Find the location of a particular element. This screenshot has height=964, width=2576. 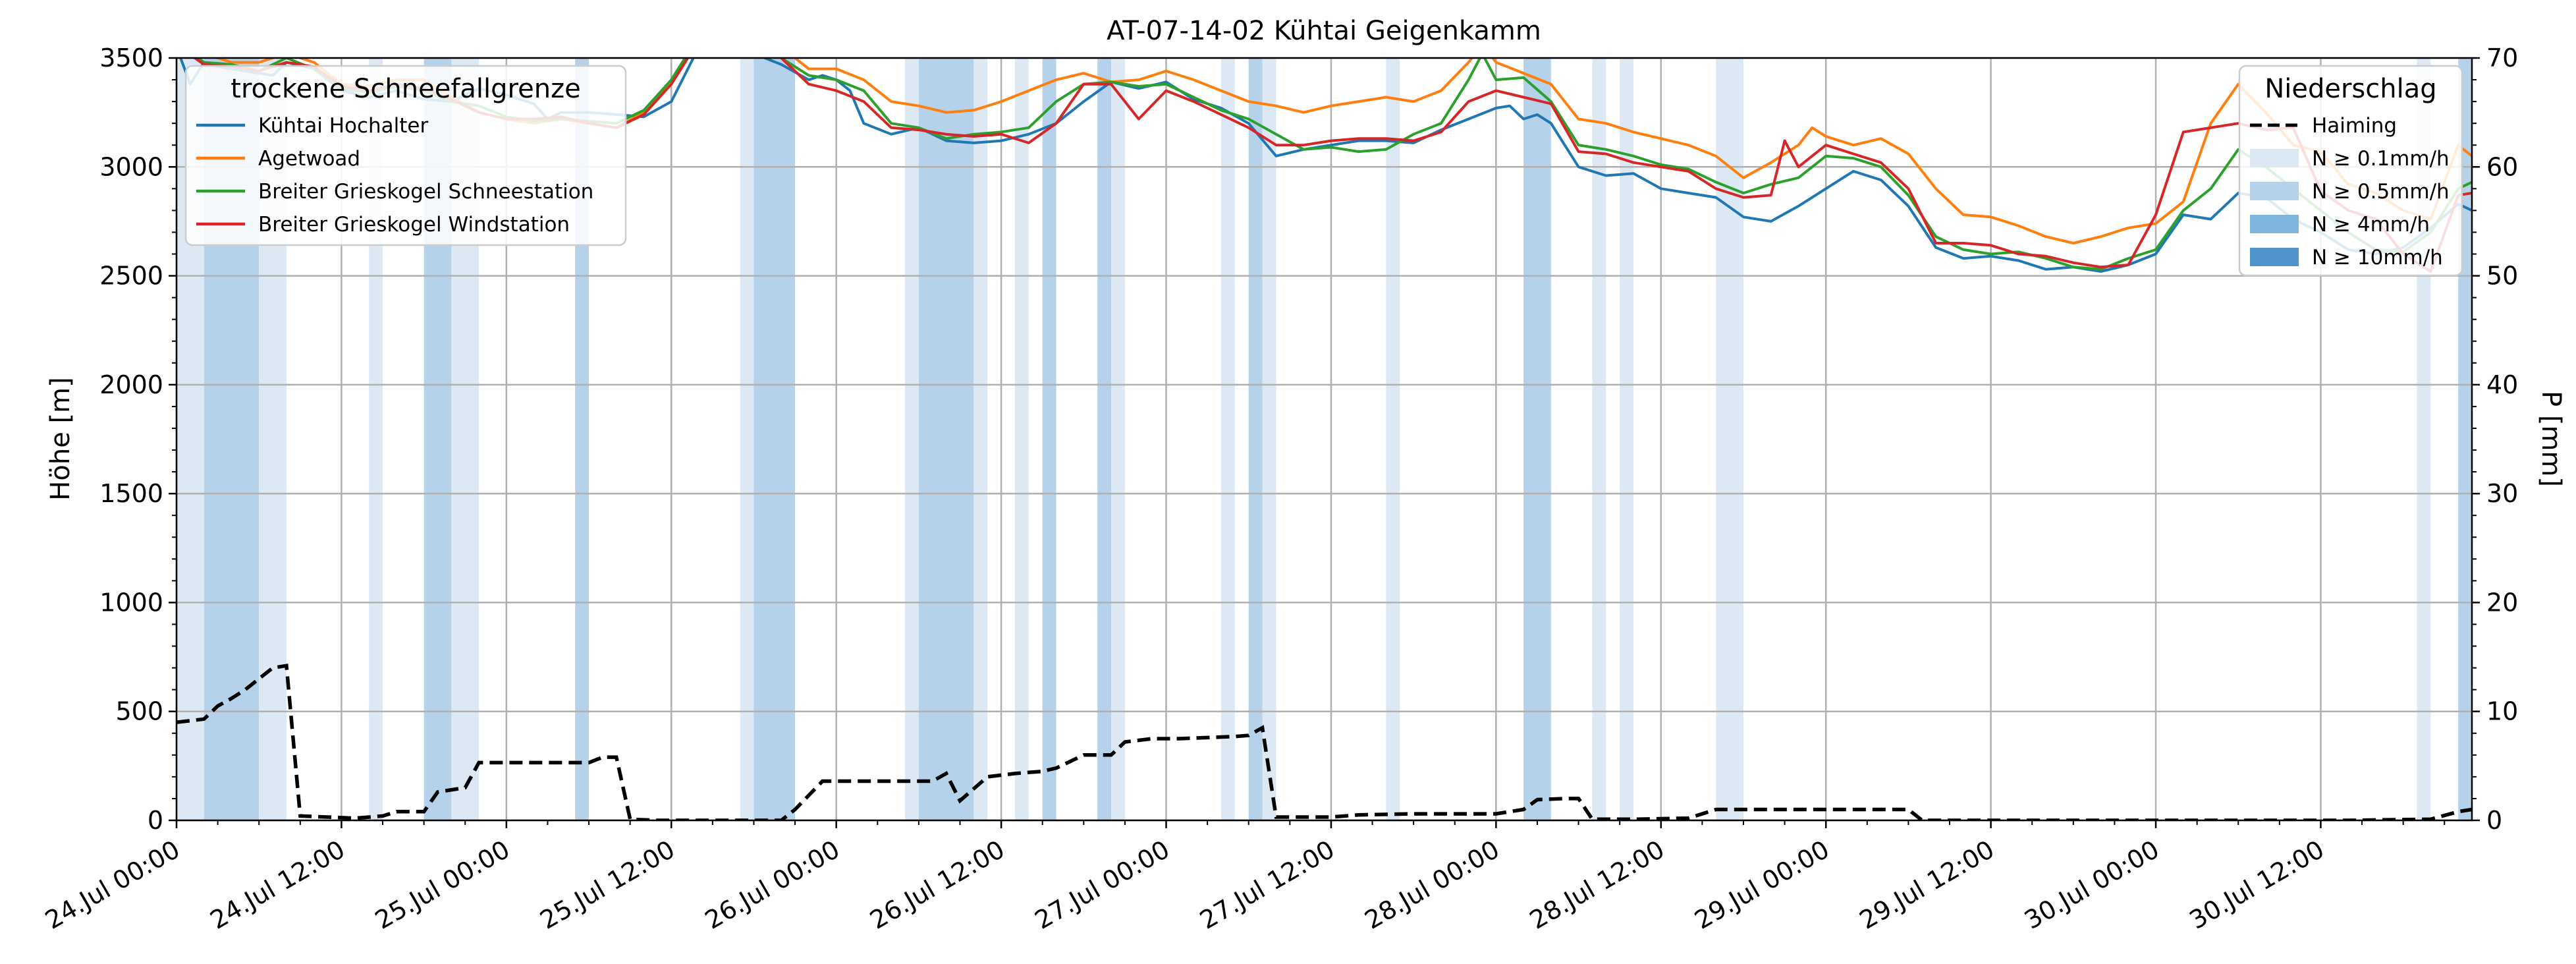

x-tick-label-3: 25.Jul 12:00 is located at coordinates (607, 885).